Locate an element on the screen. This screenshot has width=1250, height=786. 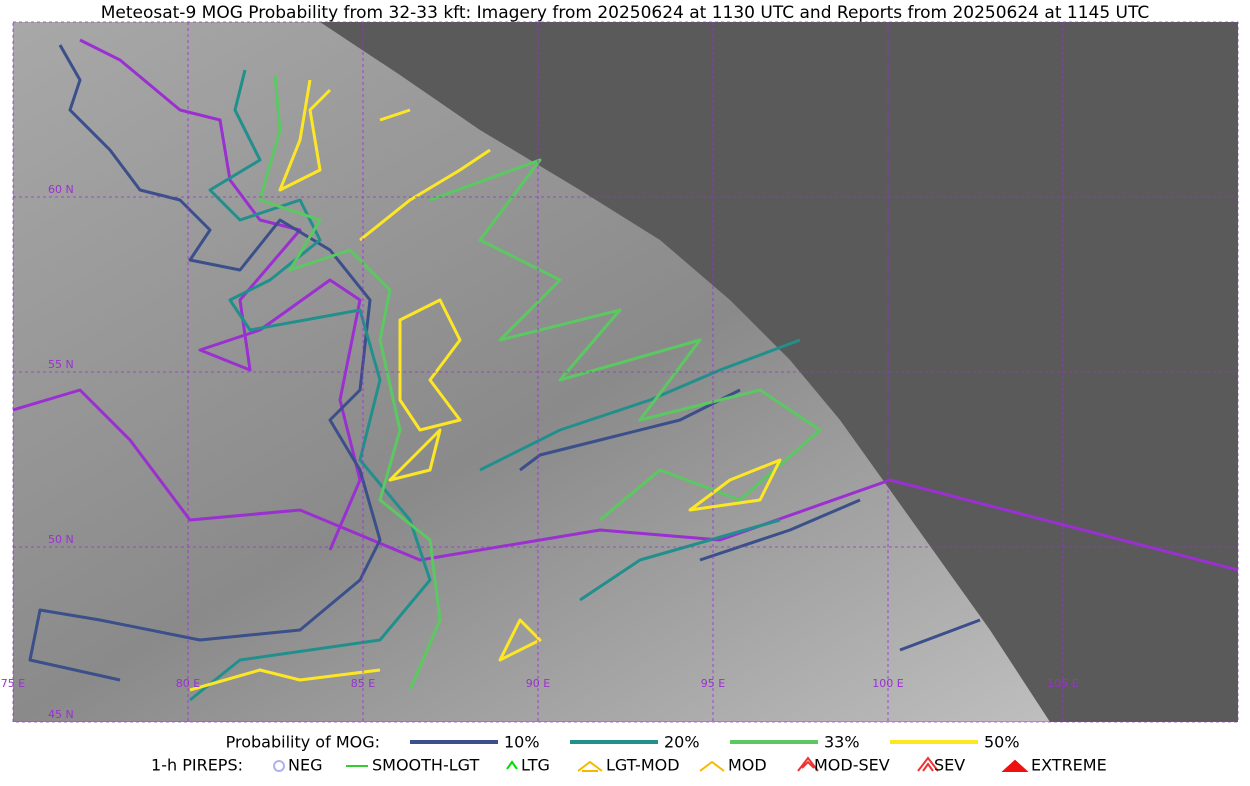
lon-label: 80 E is located at coordinates (188, 683).